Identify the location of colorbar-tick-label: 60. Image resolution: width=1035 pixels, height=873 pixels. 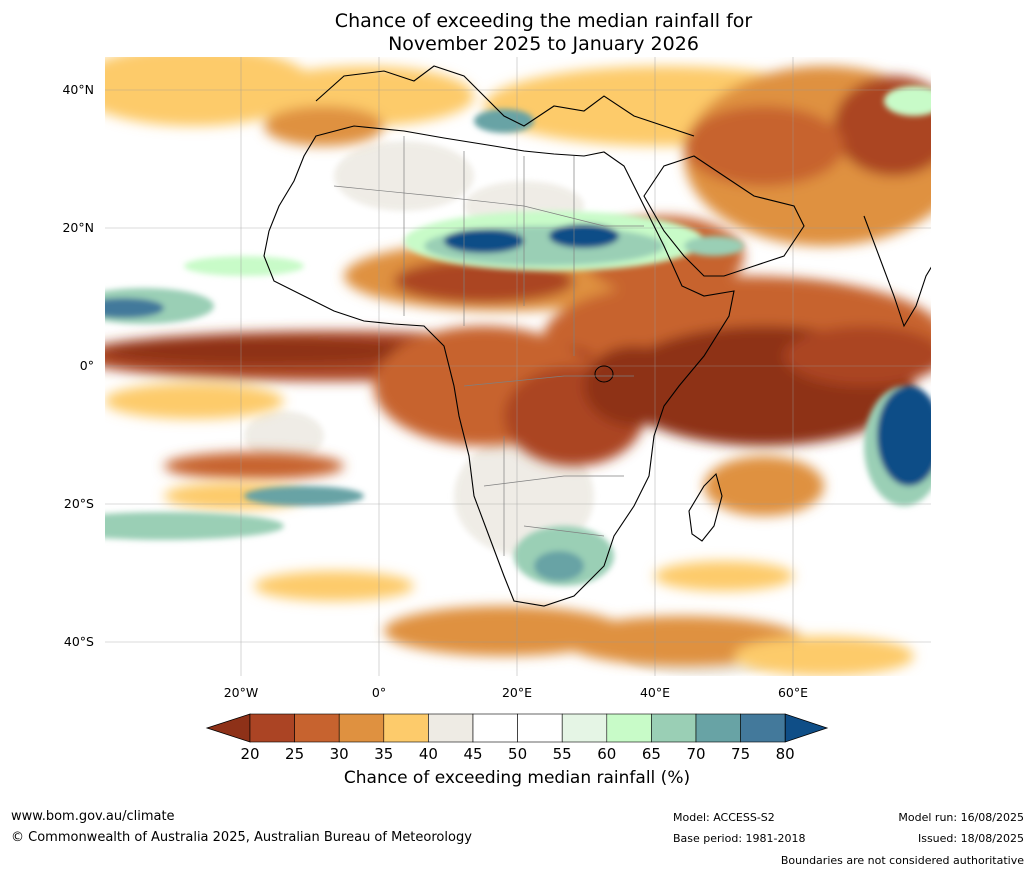
(607, 754).